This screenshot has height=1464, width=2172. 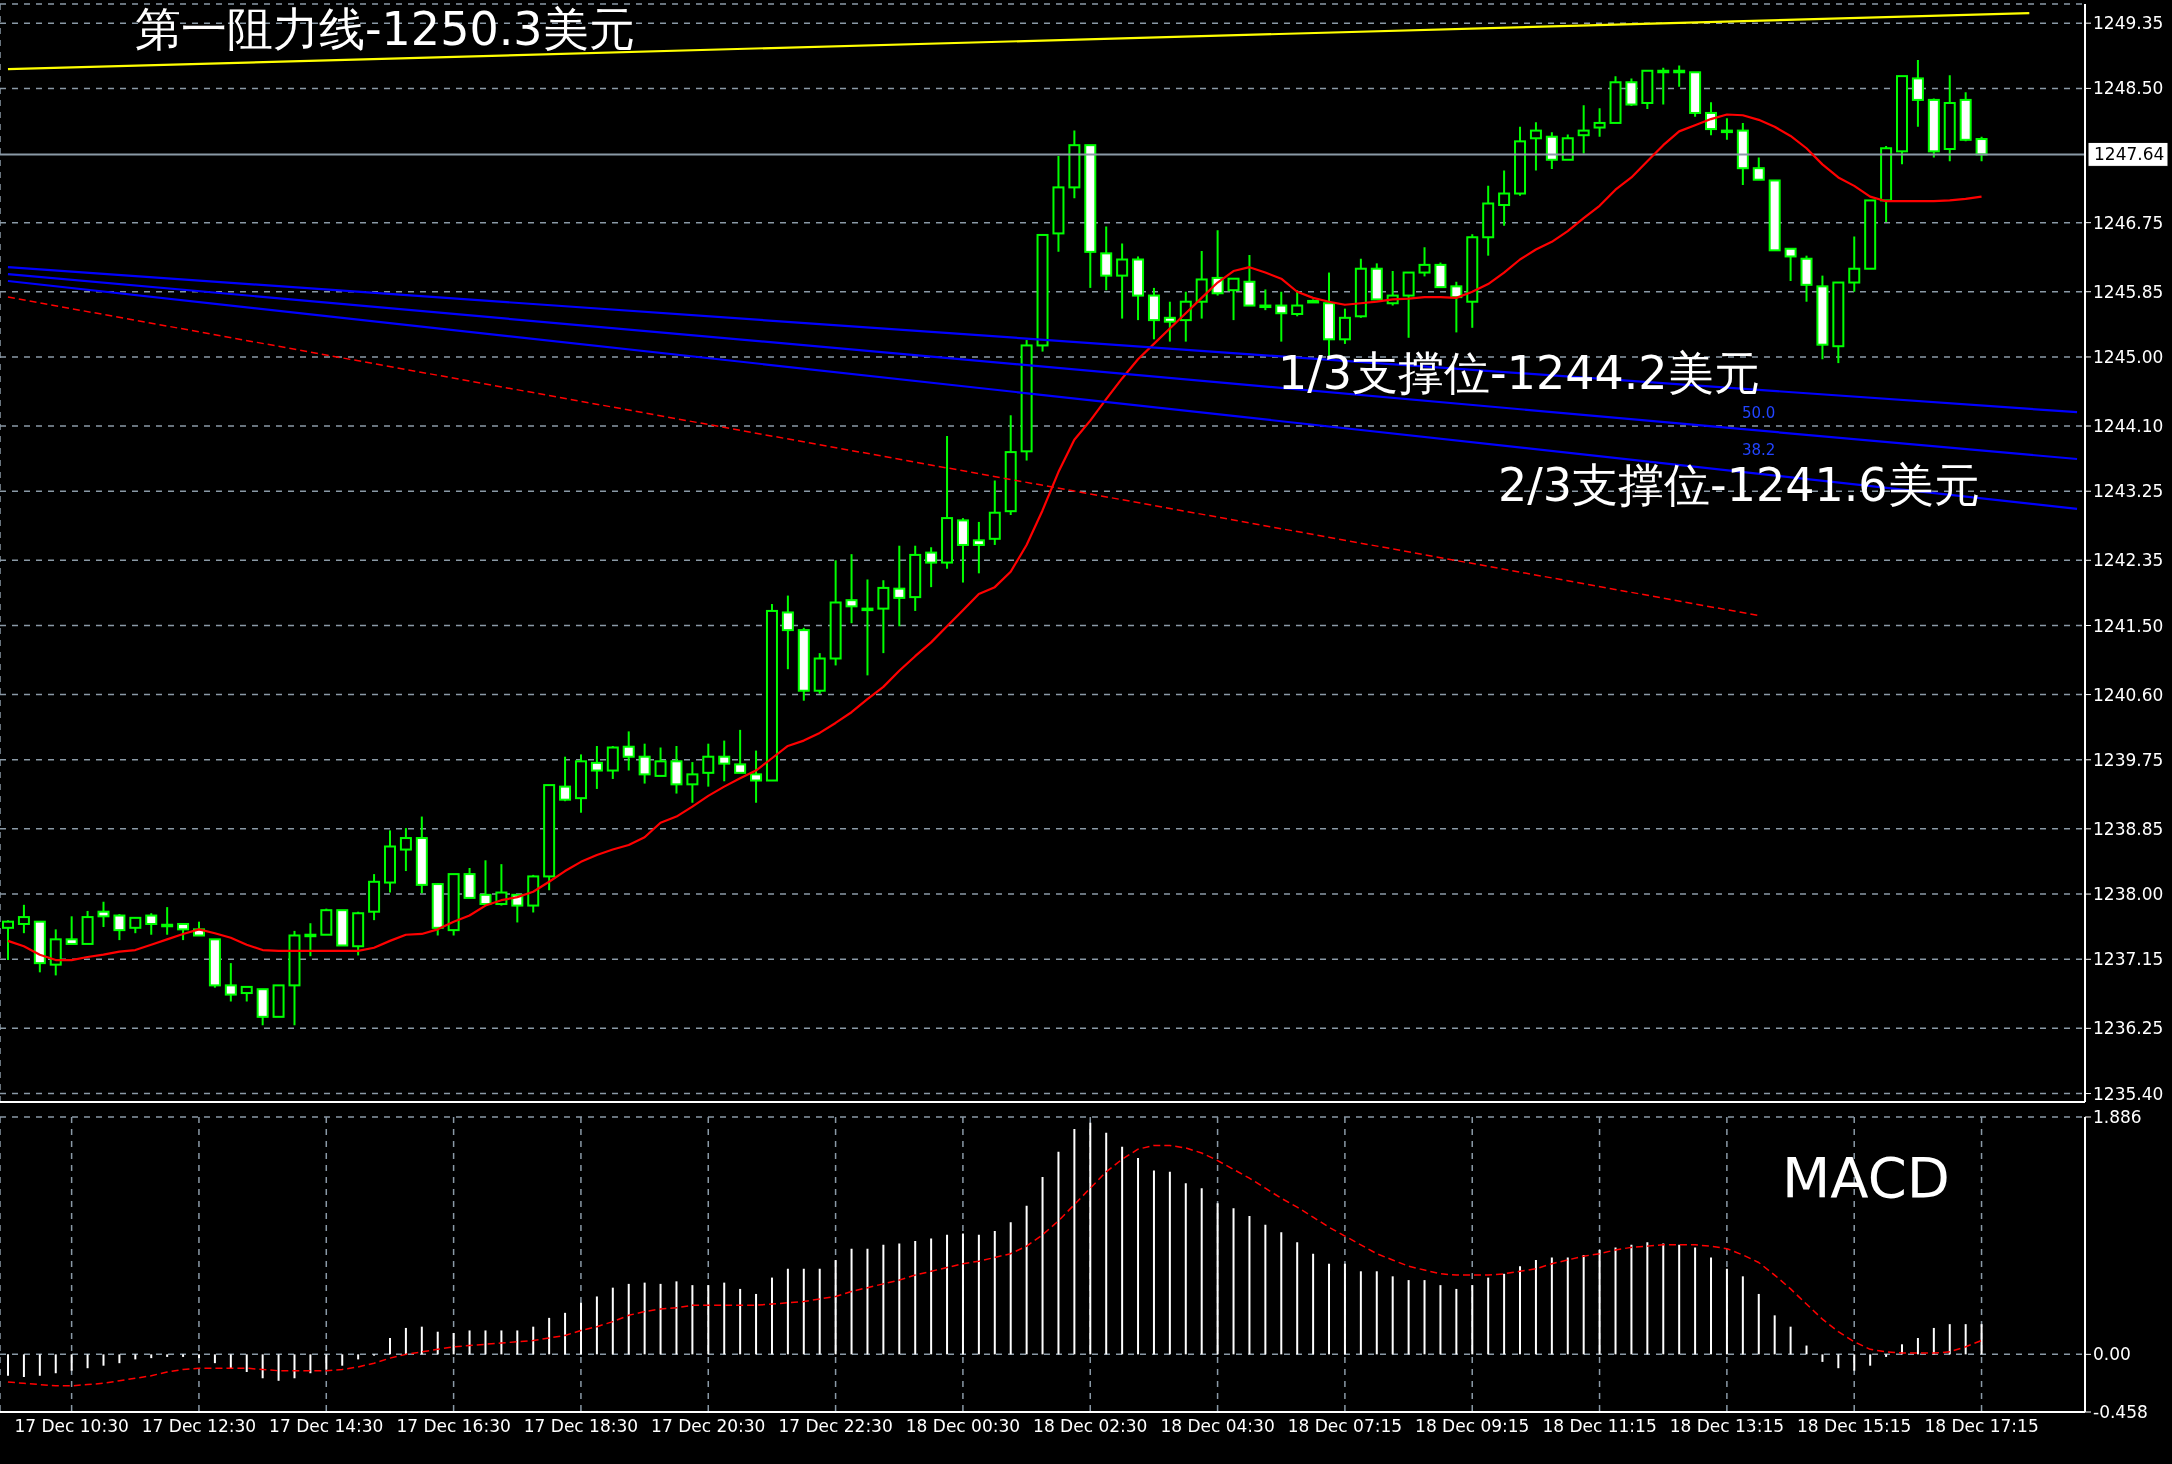 What do you see at coordinates (2120, 1412) in the screenshot?
I see `y-tick-label: -0.458` at bounding box center [2120, 1412].